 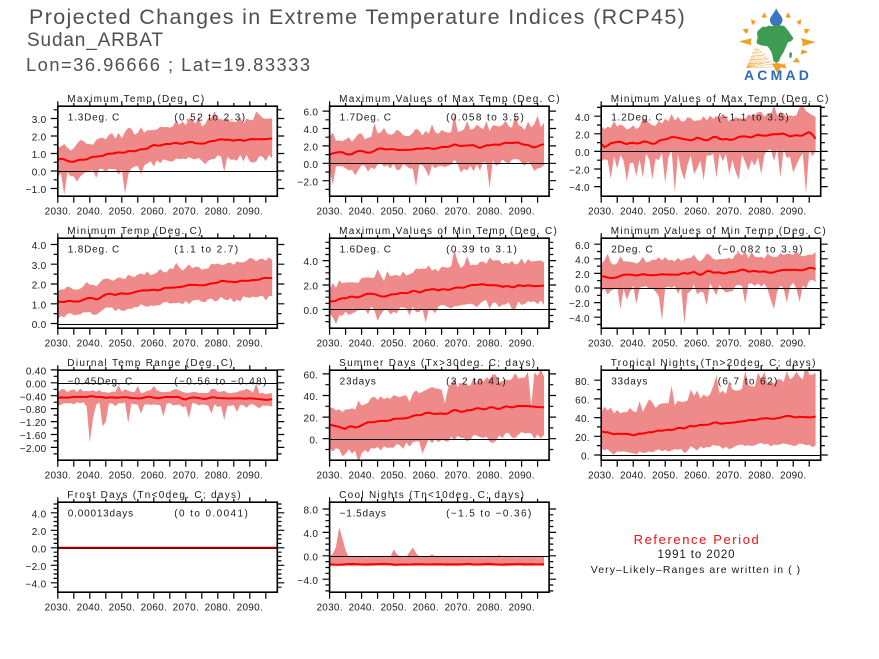 I want to click on svg-text: −2.00, so click(x=33, y=449).